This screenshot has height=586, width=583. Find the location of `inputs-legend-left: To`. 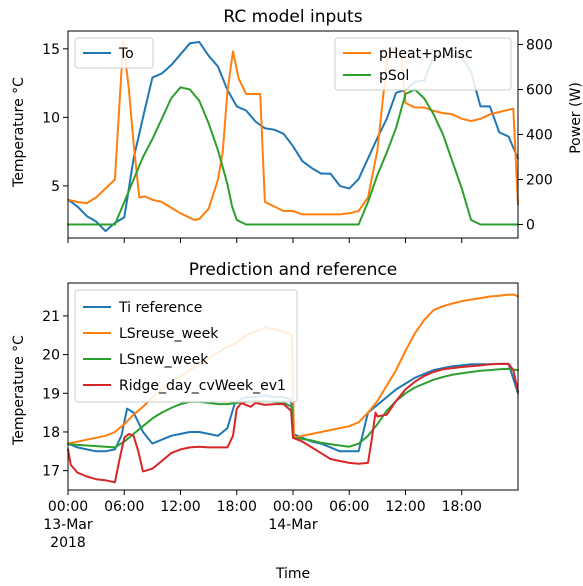

inputs-legend-left: To is located at coordinates (114, 53).